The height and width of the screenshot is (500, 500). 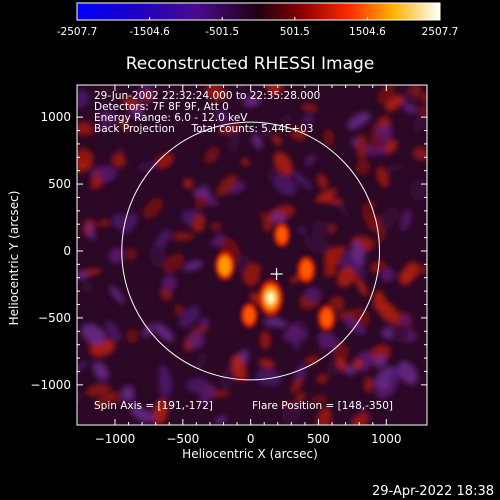 What do you see at coordinates (367, 32) in the screenshot?
I see `colorbar-tick-label: 1504.6` at bounding box center [367, 32].